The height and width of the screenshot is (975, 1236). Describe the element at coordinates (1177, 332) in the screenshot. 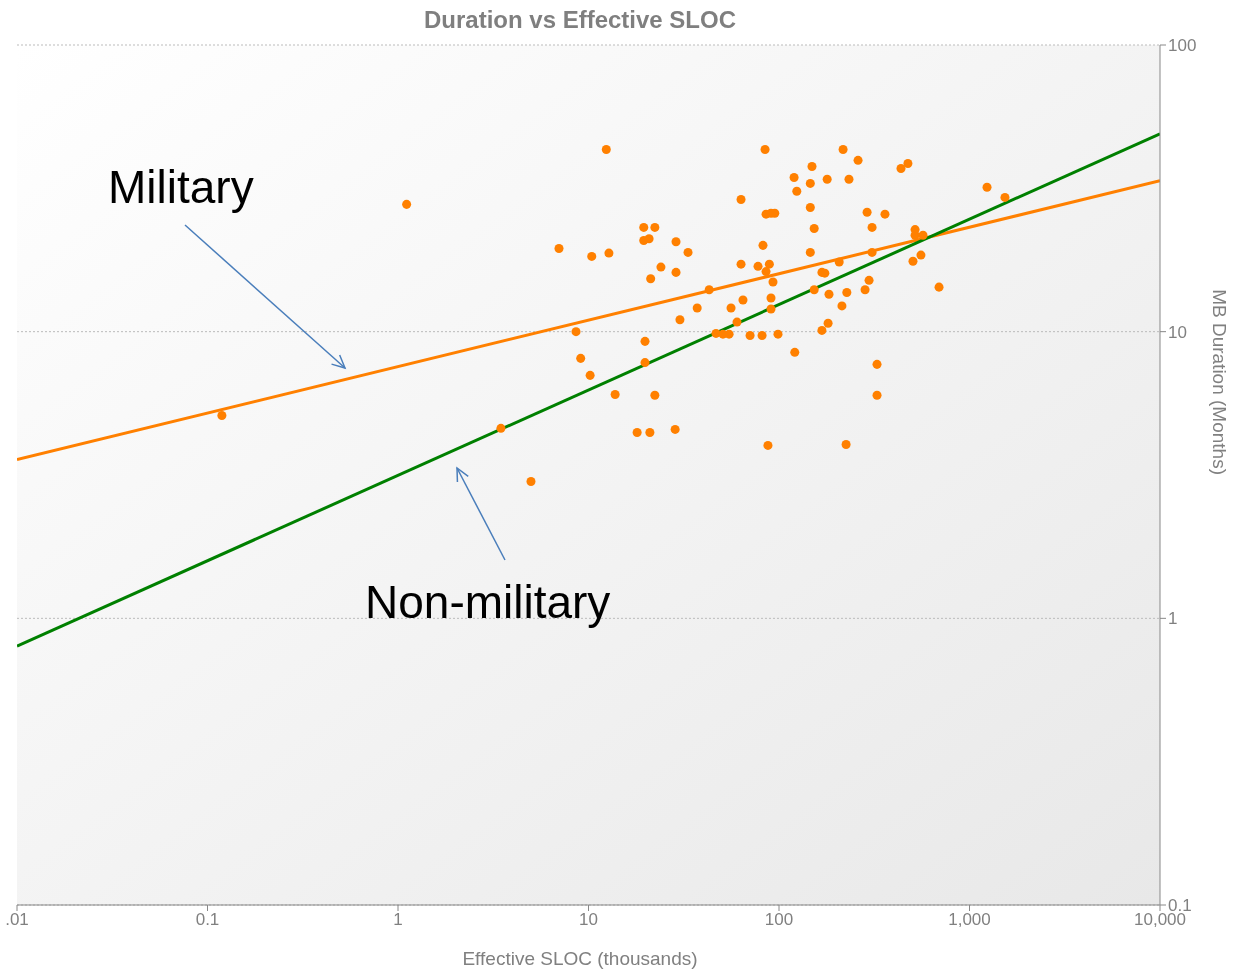

I see `y-tick-label: 10` at that location.